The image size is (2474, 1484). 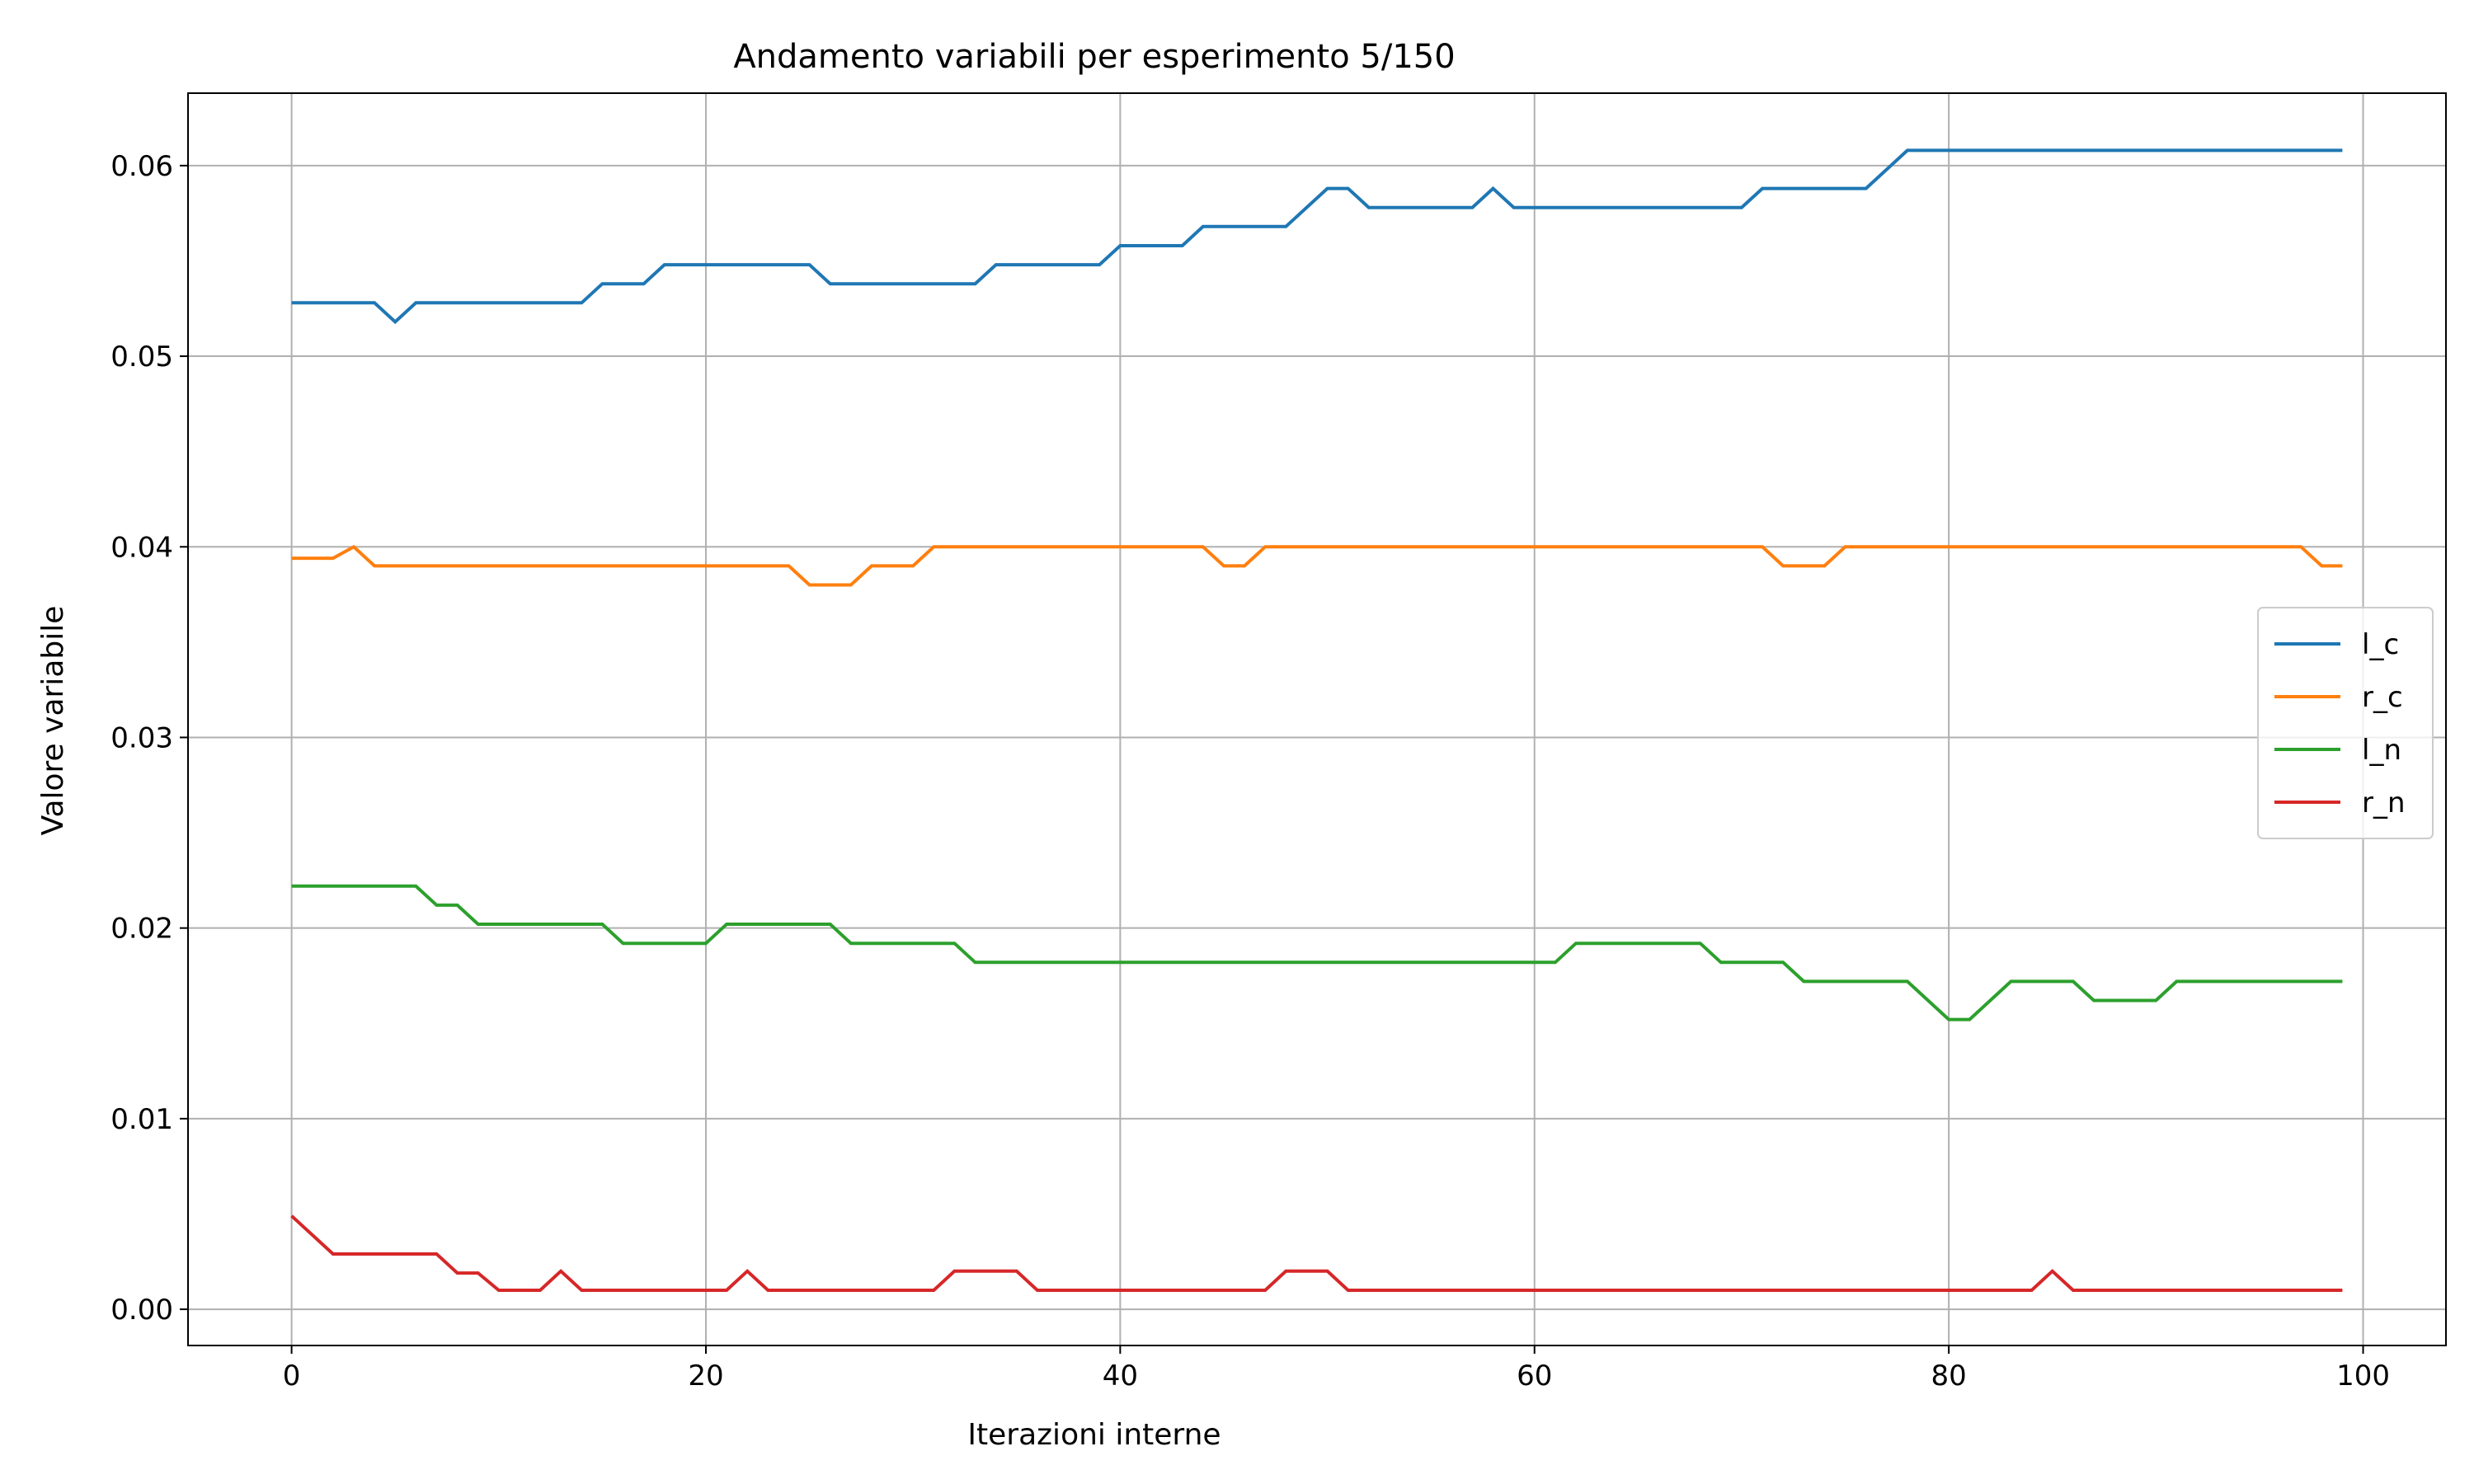 I want to click on y-axis-label: Valore variabile, so click(x=53, y=721).